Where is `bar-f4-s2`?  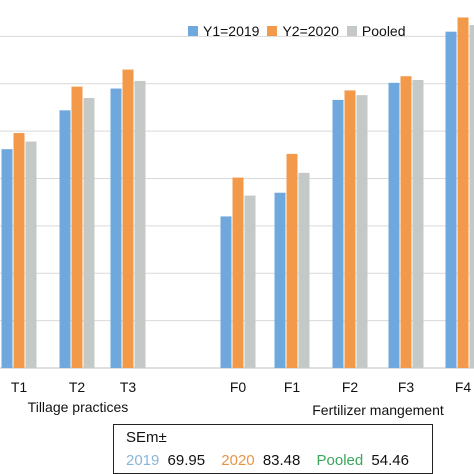 bar-f4-s2 is located at coordinates (463, 192).